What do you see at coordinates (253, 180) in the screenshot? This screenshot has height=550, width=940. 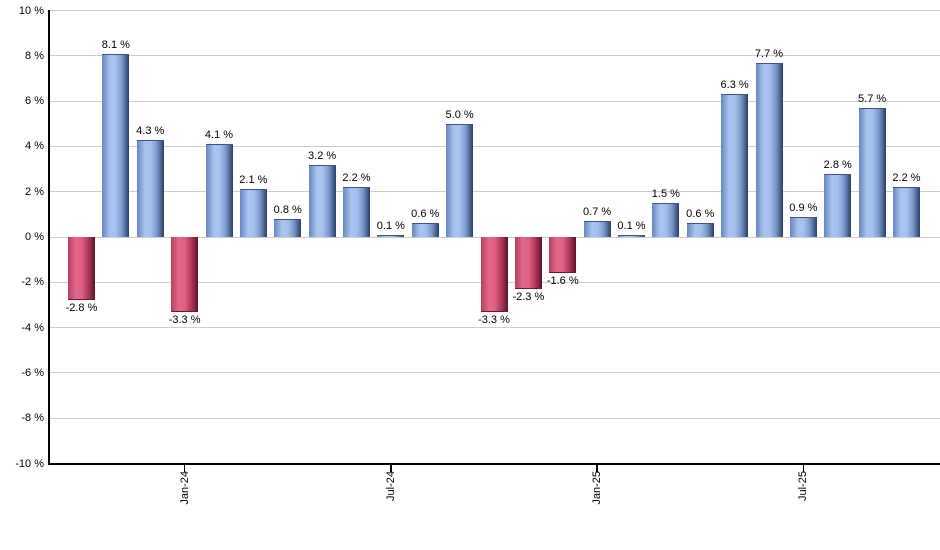 I see `bar-value-label: 2.1 %` at bounding box center [253, 180].